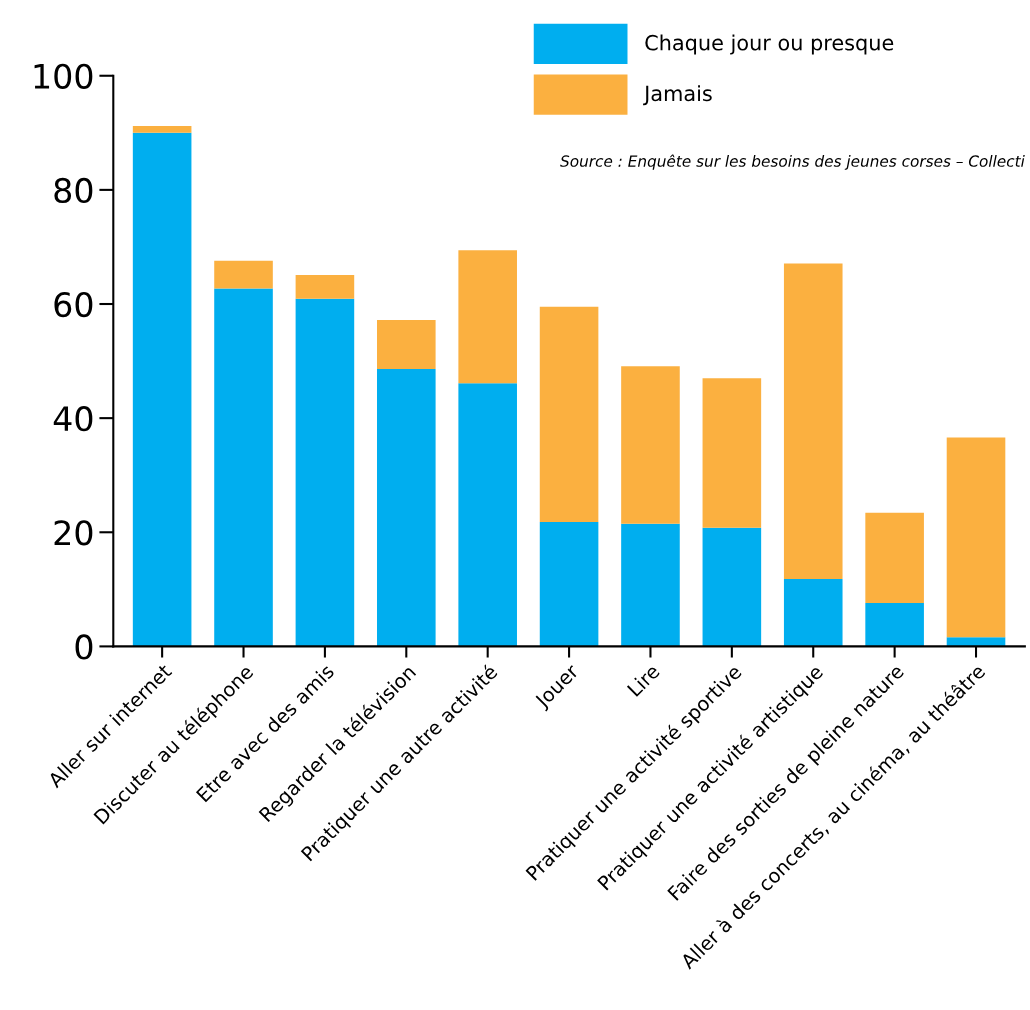  I want to click on legend-label: Chaque jour ou presque, so click(769, 44).